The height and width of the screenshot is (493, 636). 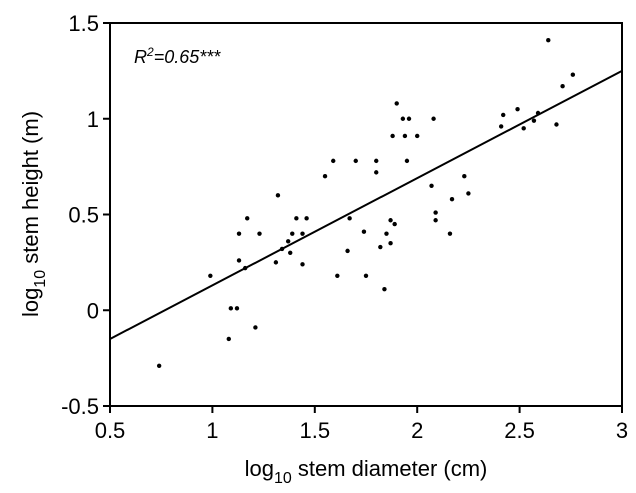 I want to click on r-value: =0.65***, so click(x=188, y=57).